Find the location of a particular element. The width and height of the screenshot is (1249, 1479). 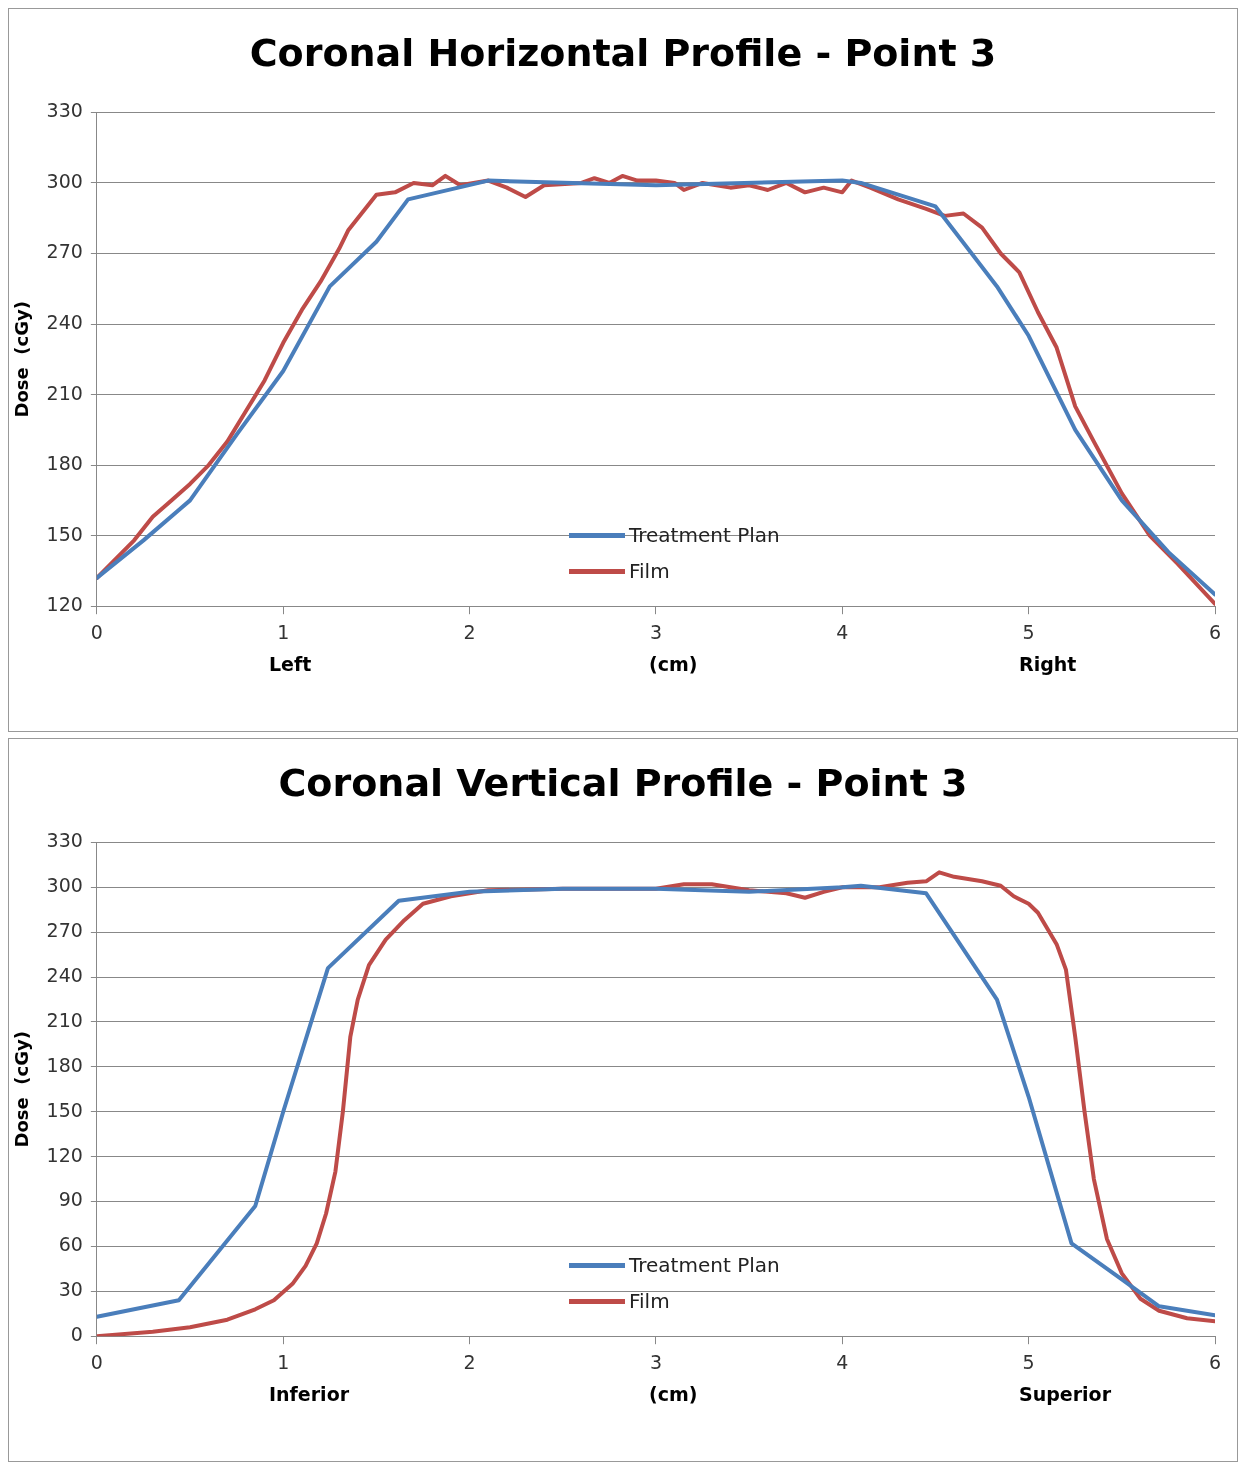

text: Inferior is located at coordinates (309, 1394).